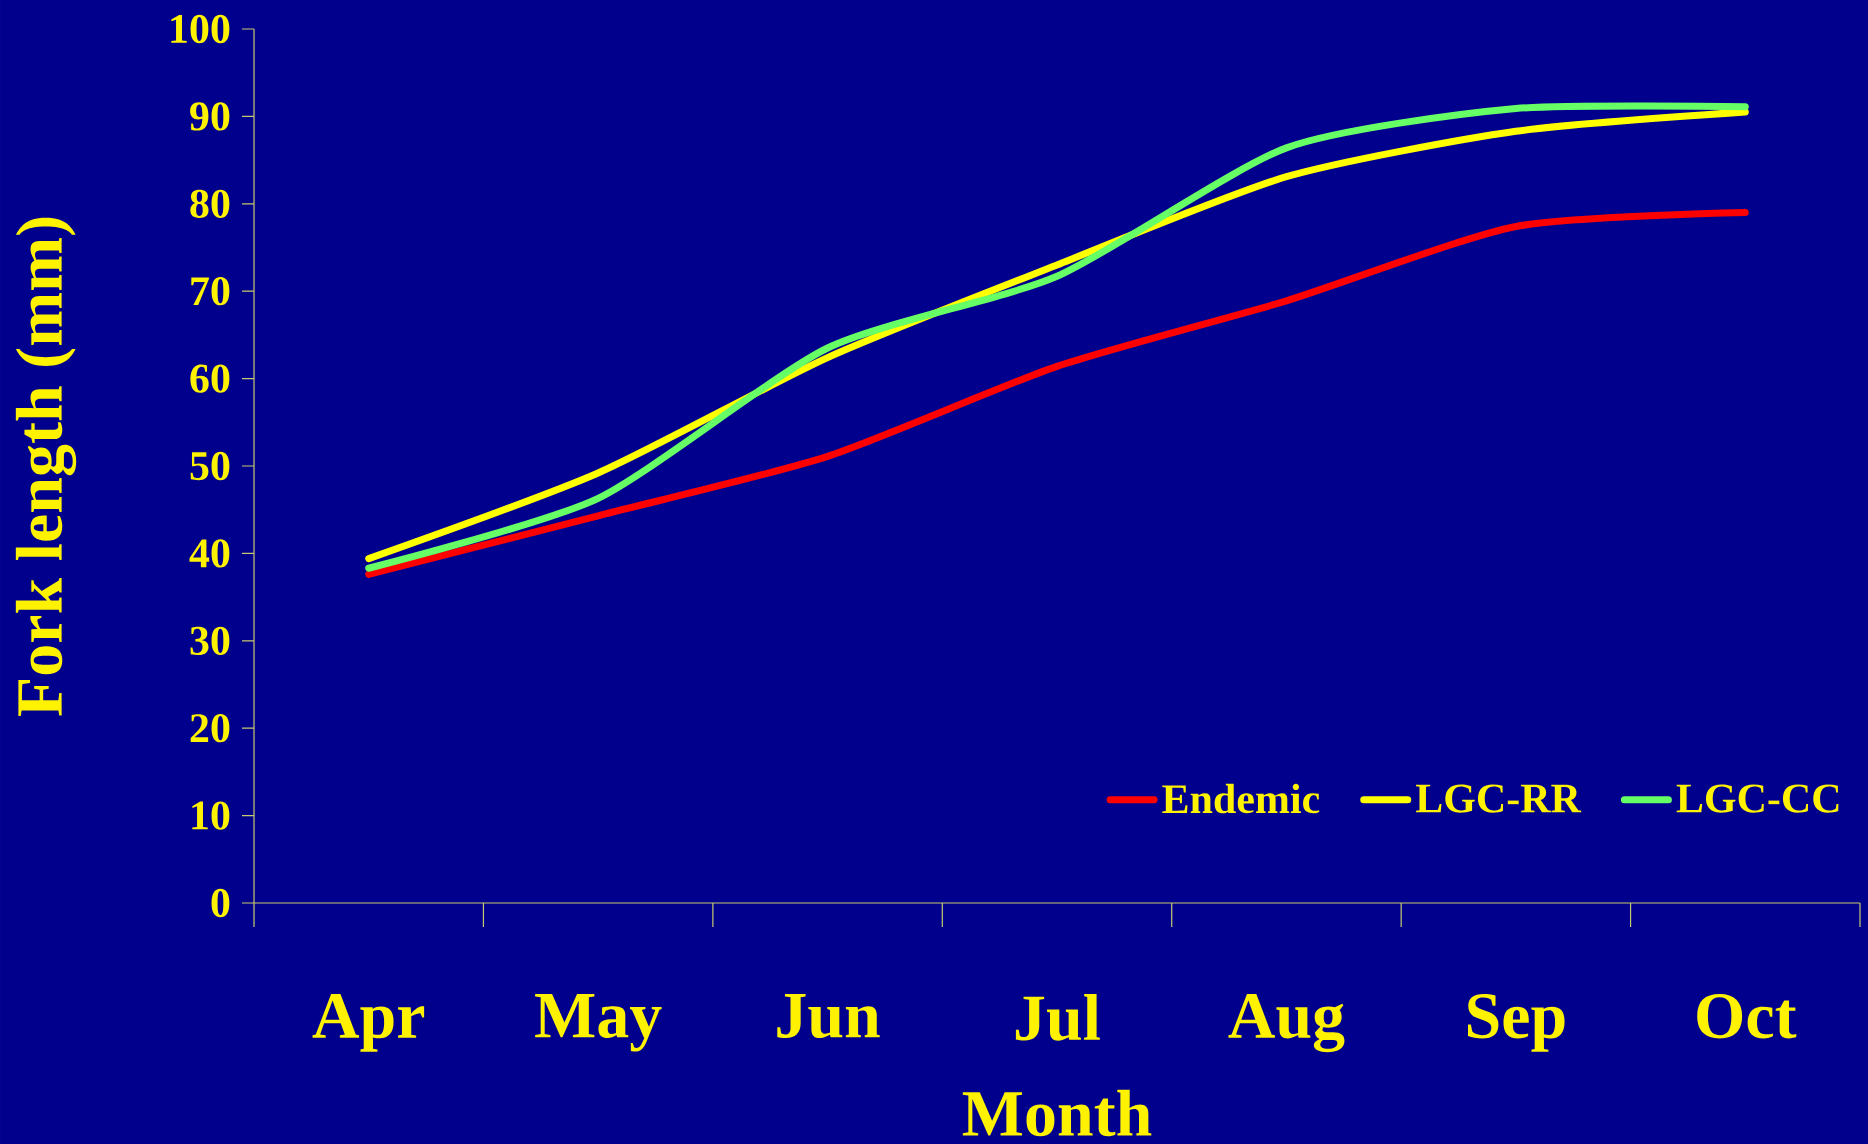 This screenshot has width=1868, height=1144. What do you see at coordinates (211, 815) in the screenshot?
I see `y-tick-label: 10` at bounding box center [211, 815].